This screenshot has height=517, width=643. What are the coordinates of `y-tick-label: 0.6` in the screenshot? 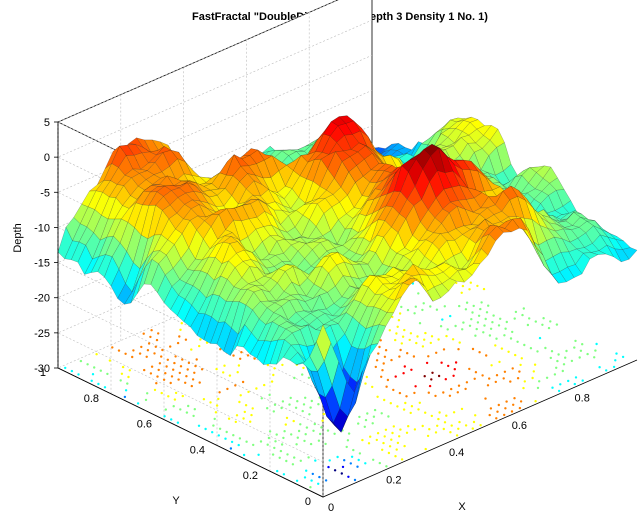 It's located at (144, 425).